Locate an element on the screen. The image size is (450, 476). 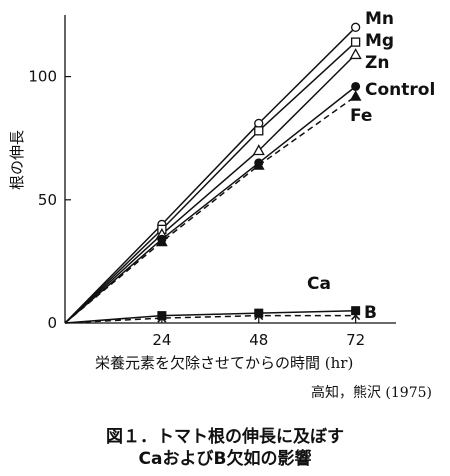
data-point-mn is located at coordinates (355, 27).